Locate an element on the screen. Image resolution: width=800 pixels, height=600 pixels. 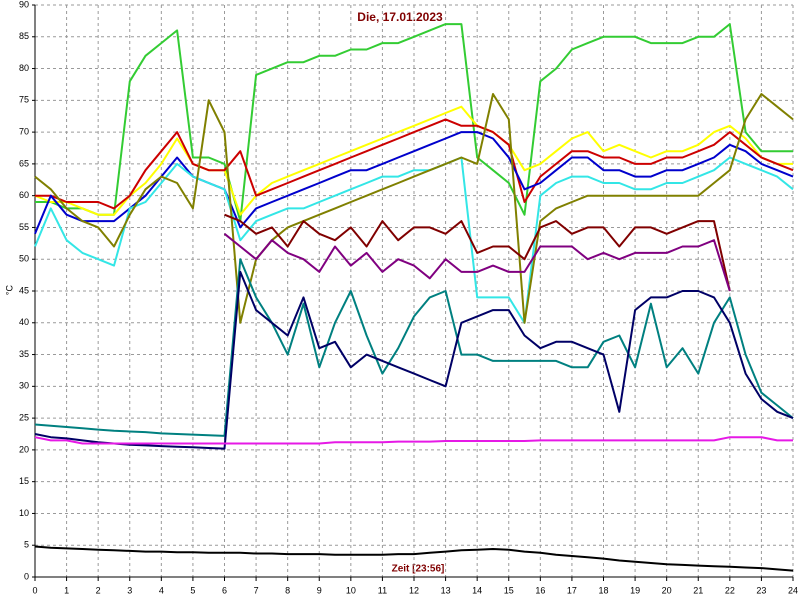
x-tick-label: 23 is located at coordinates (761, 590).